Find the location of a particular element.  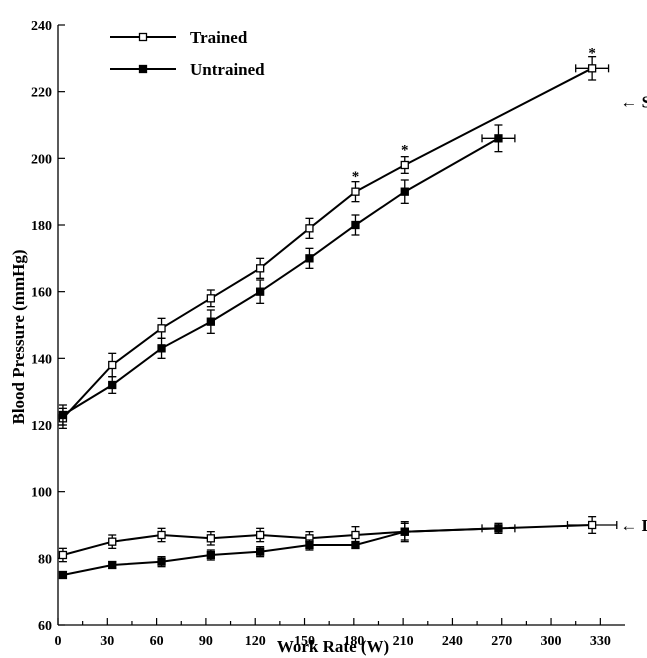

legend: Trained Untrained is located at coordinates (187, 53).